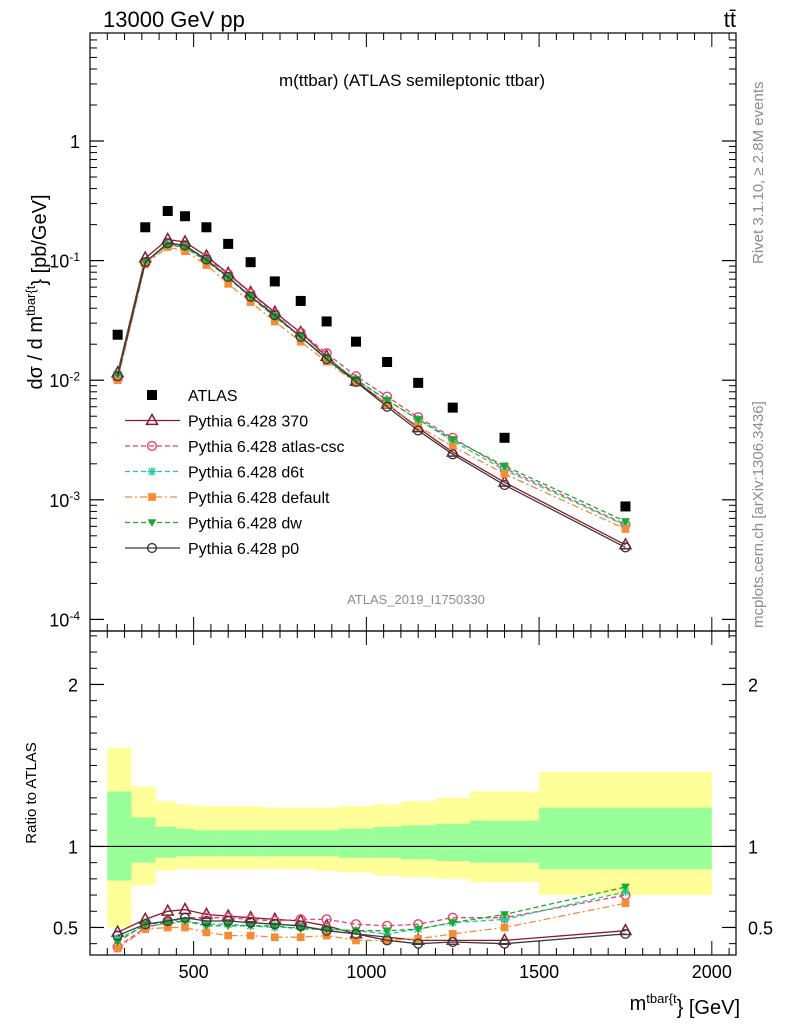 This screenshot has height=1024, width=786. I want to click on y-tick-label: 1, so click(75, 142).